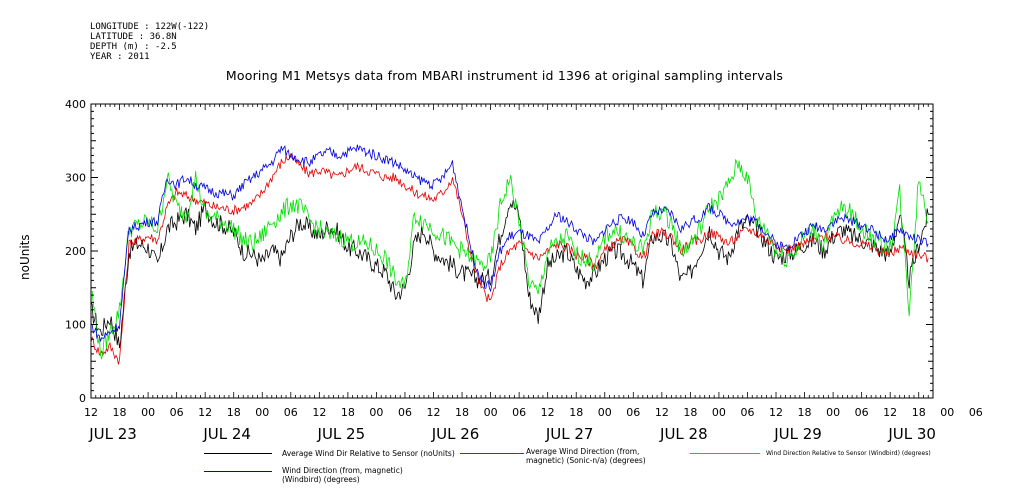  I want to click on meta-latitude: LATITUDE : 36.8N, so click(133, 37).